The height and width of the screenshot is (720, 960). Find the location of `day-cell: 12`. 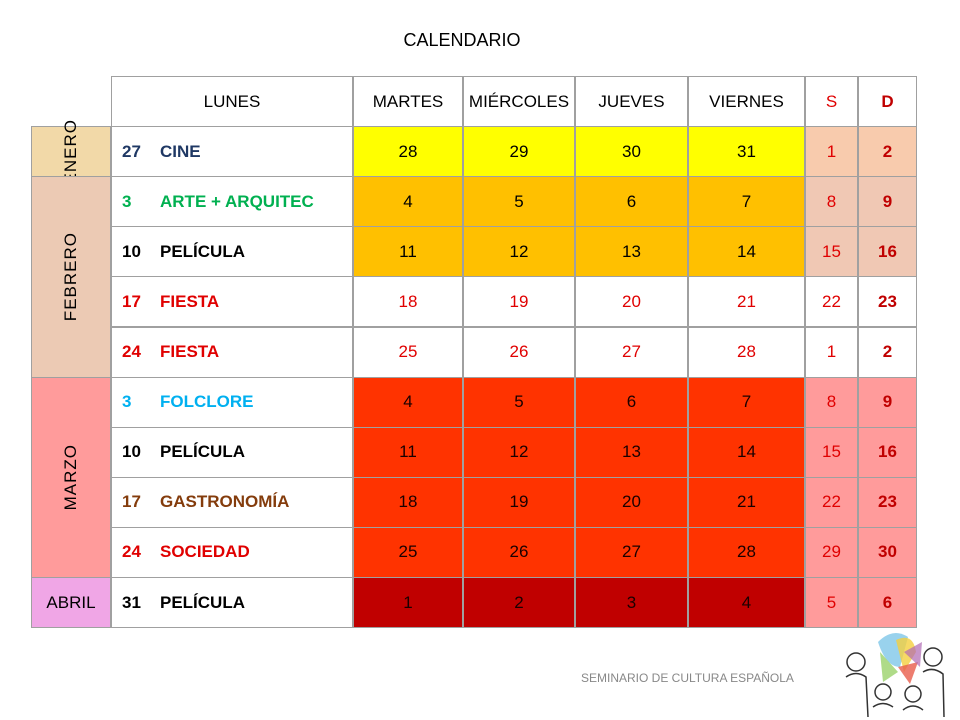

day-cell: 12 is located at coordinates (519, 252).